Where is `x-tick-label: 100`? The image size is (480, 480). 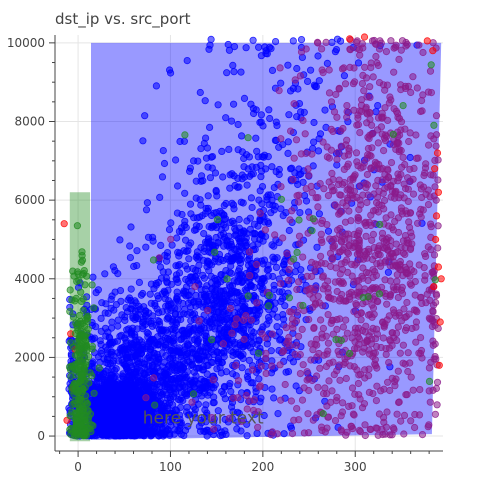
x-tick-label: 100 is located at coordinates (170, 467).